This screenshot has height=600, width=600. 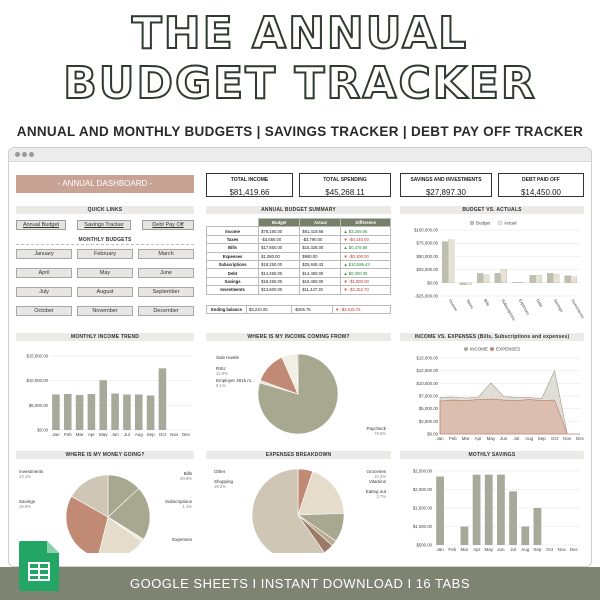 What do you see at coordinates (163, 434) in the screenshot?
I see `x-tick-label: Oct` at bounding box center [163, 434].